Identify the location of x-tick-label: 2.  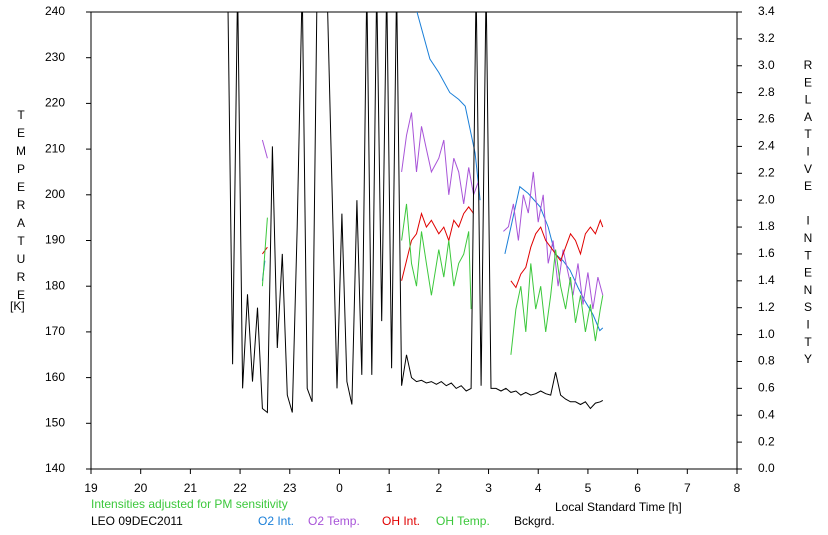
(439, 488).